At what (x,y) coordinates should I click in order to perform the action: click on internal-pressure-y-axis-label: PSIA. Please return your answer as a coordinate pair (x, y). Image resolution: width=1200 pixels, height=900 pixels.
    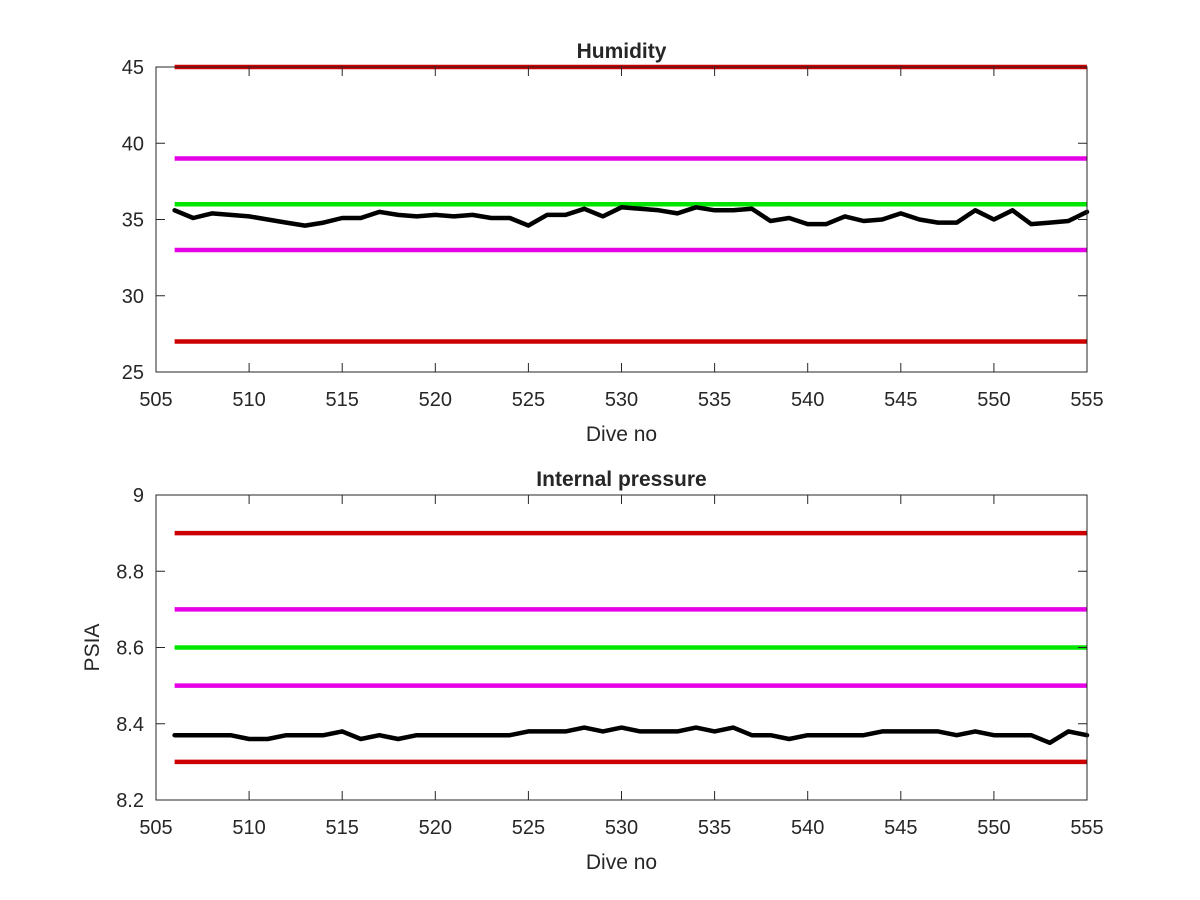
    Looking at the image, I should click on (92, 648).